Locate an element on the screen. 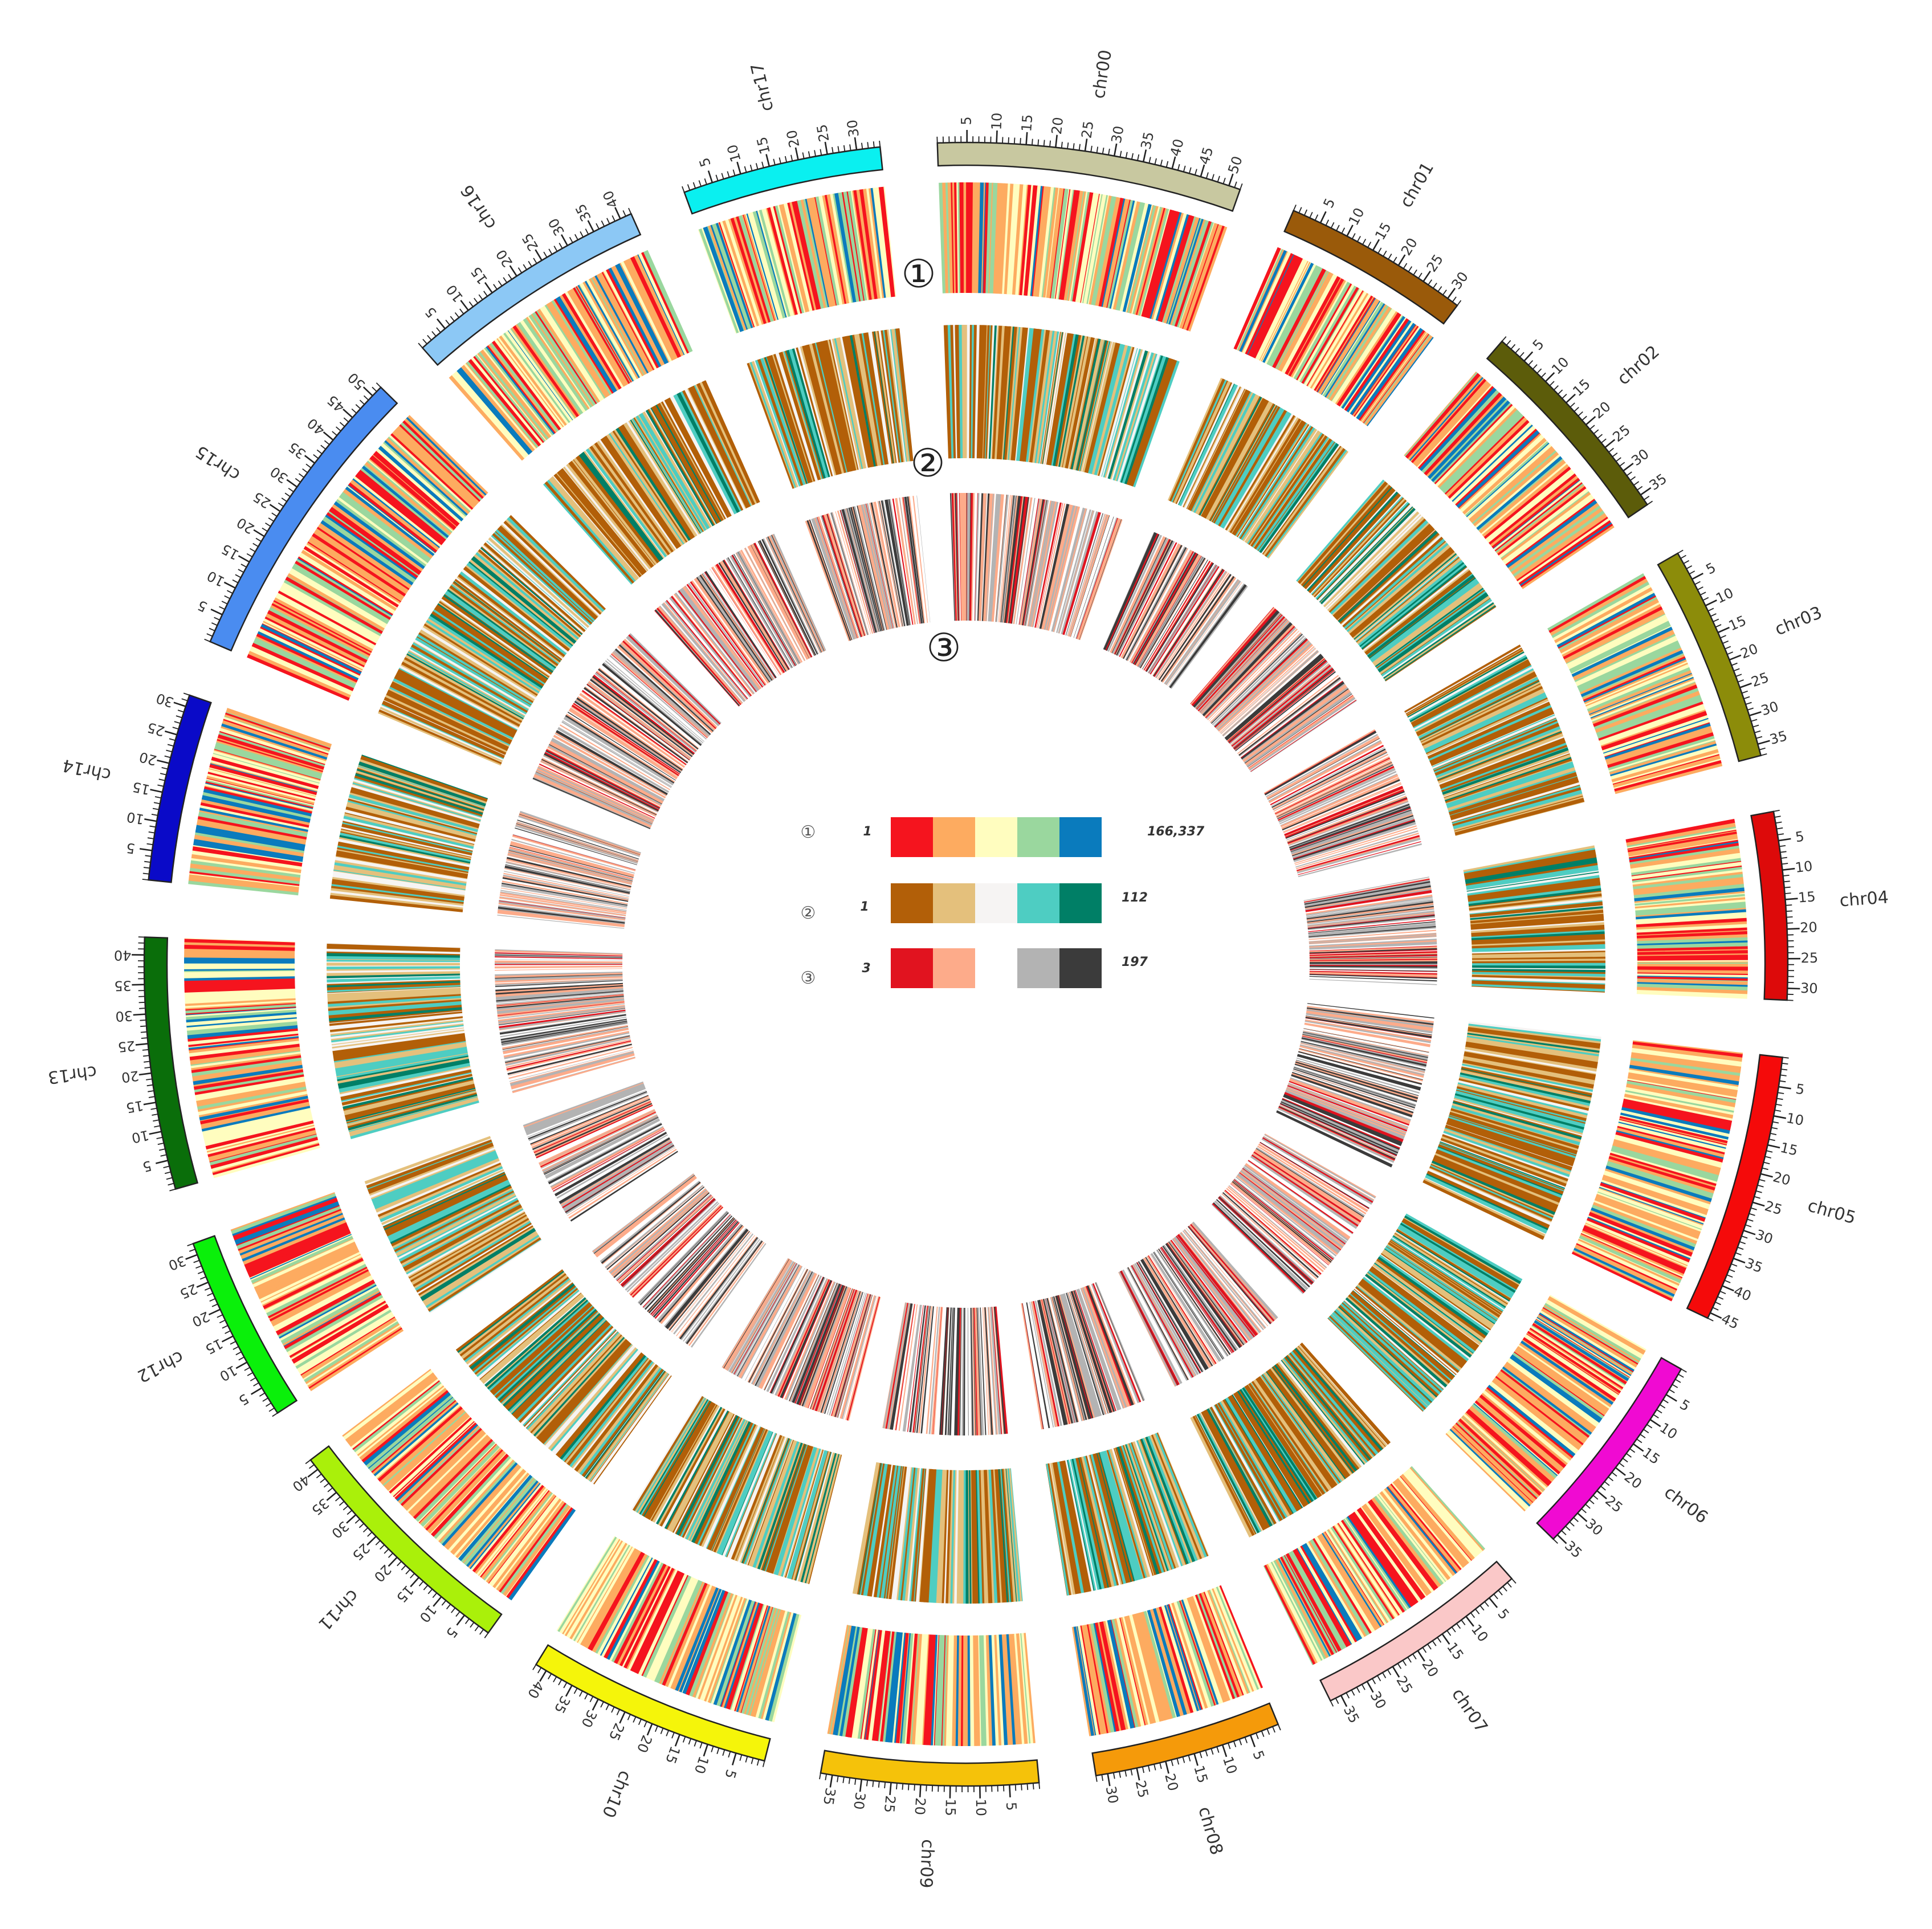 This screenshot has width=1932, height=1929. track-1-chr09 is located at coordinates (931, 1686).